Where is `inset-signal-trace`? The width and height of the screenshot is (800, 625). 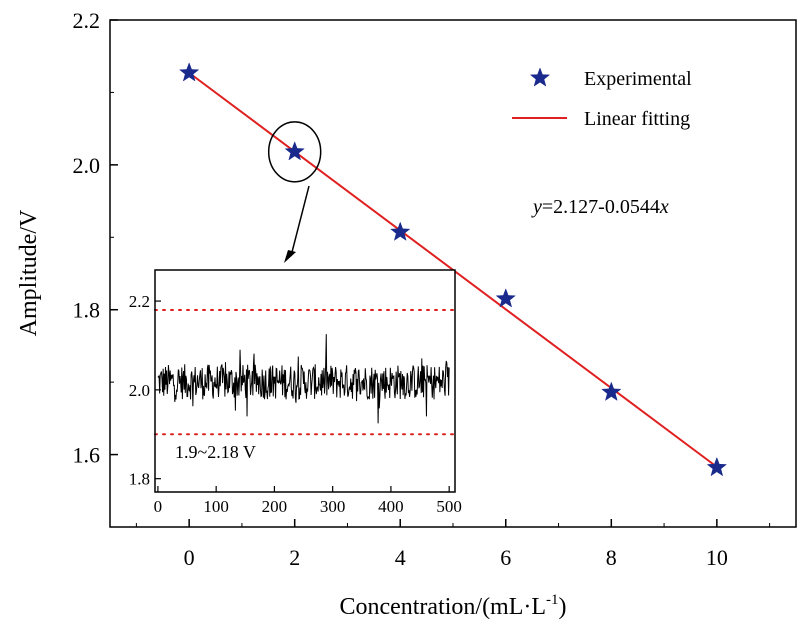
inset-signal-trace is located at coordinates (303, 379).